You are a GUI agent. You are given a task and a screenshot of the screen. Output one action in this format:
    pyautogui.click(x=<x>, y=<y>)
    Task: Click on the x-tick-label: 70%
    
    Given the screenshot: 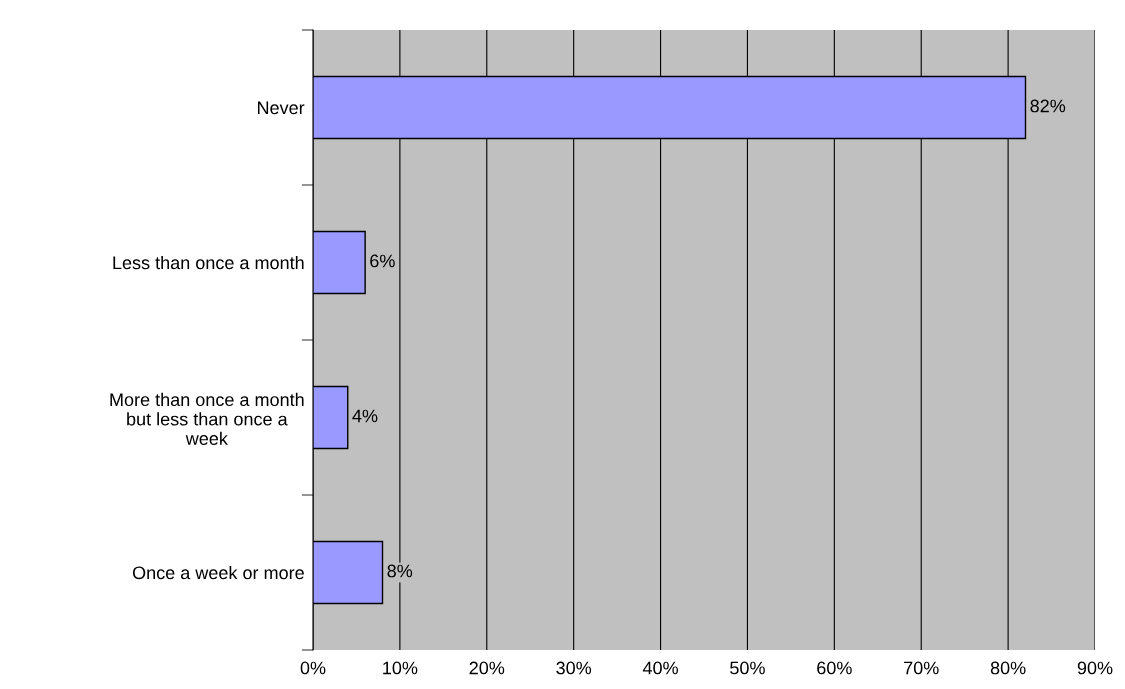 What is the action you would take?
    pyautogui.click(x=921, y=668)
    